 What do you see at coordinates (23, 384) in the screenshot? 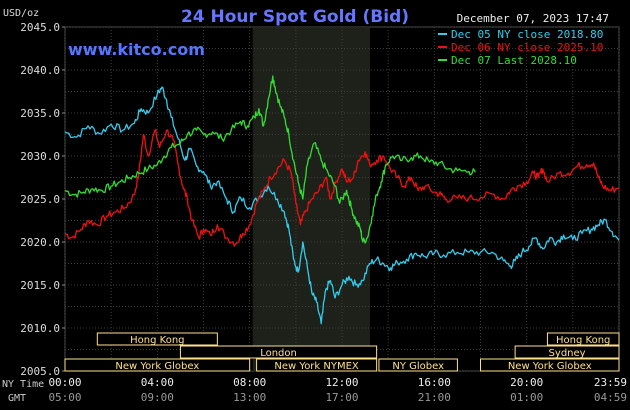
I see `ny-time-label: NY Time` at bounding box center [23, 384].